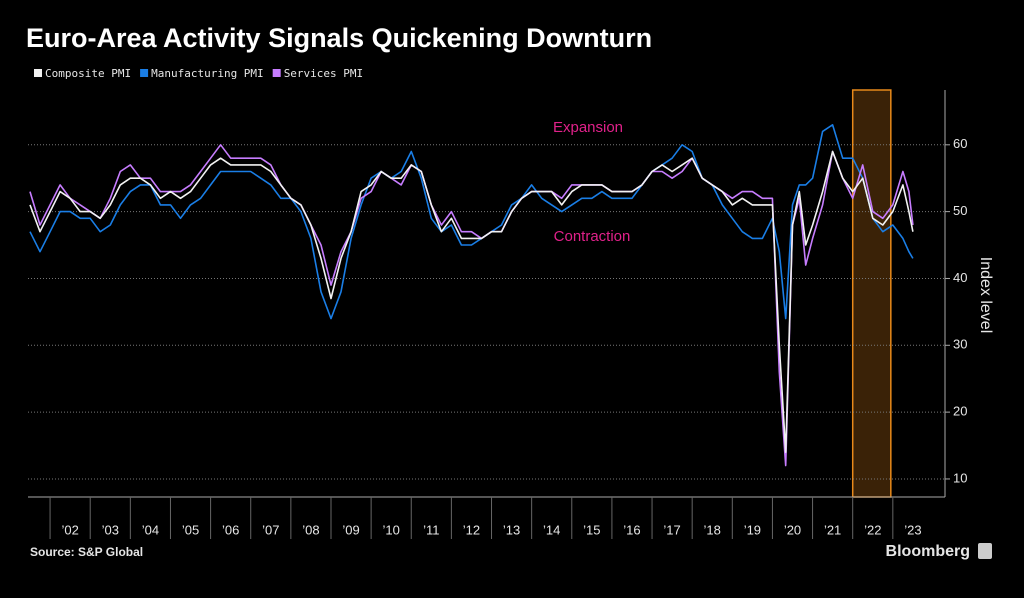 The height and width of the screenshot is (598, 1024). What do you see at coordinates (230, 529) in the screenshot?
I see `x-tick-label: ’06` at bounding box center [230, 529].